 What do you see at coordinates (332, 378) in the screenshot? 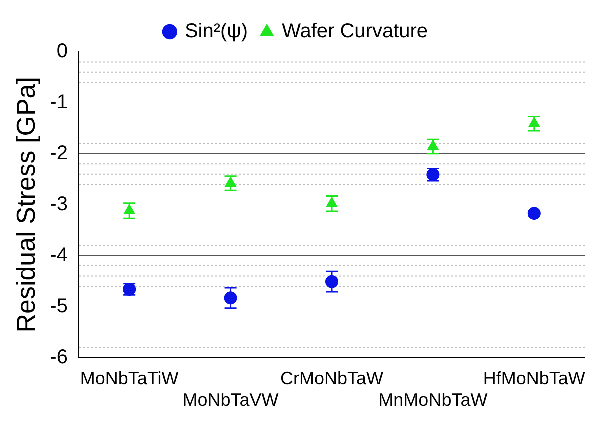
I see `x-tick-label: CrMoNbTaW` at bounding box center [332, 378].